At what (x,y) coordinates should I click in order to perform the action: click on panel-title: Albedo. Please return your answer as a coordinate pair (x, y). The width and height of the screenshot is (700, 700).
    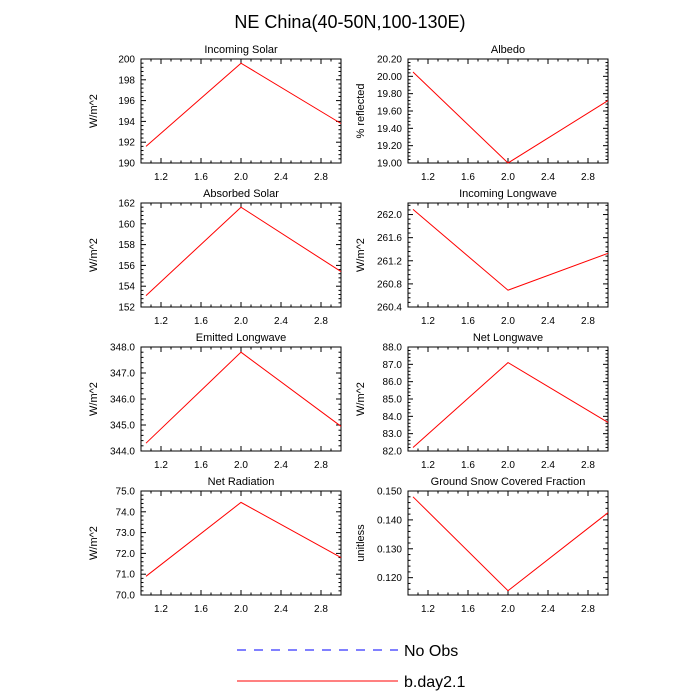
    Looking at the image, I should click on (508, 50).